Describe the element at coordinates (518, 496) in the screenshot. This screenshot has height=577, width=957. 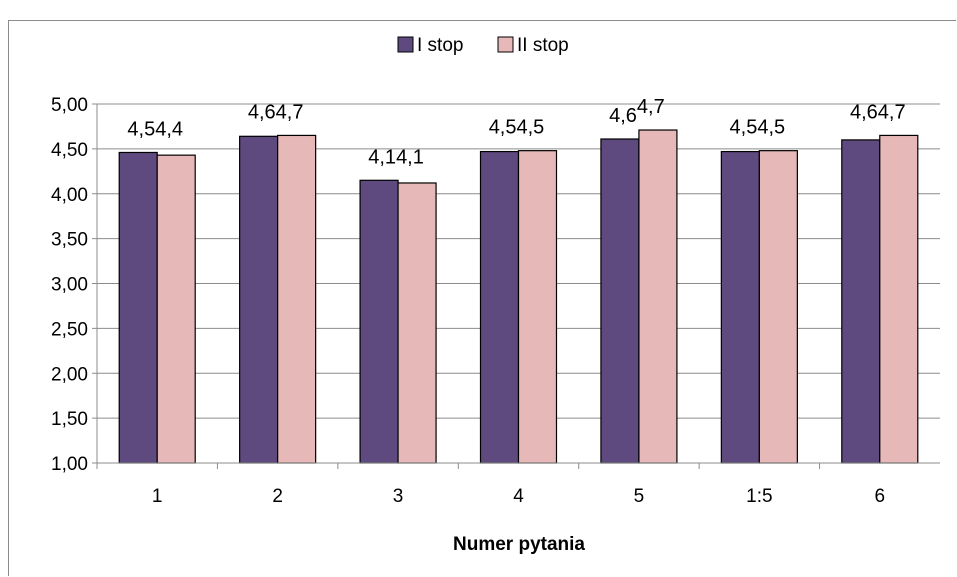
I see `x-tick-label: 4` at that location.